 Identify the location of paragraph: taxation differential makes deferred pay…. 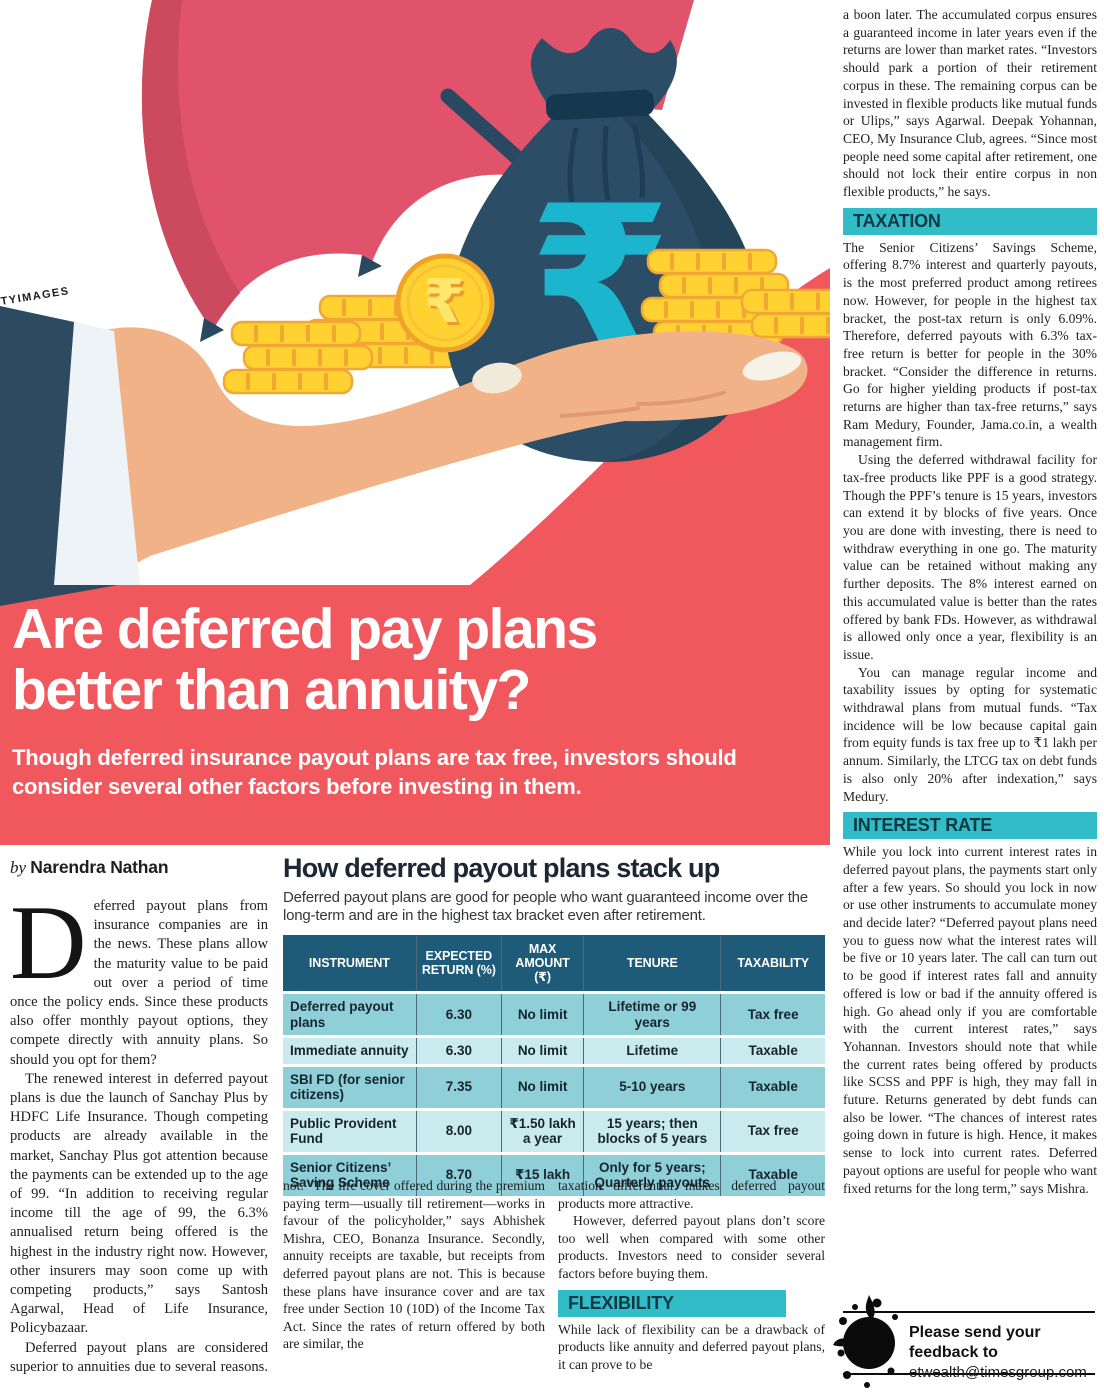
(691, 1194).